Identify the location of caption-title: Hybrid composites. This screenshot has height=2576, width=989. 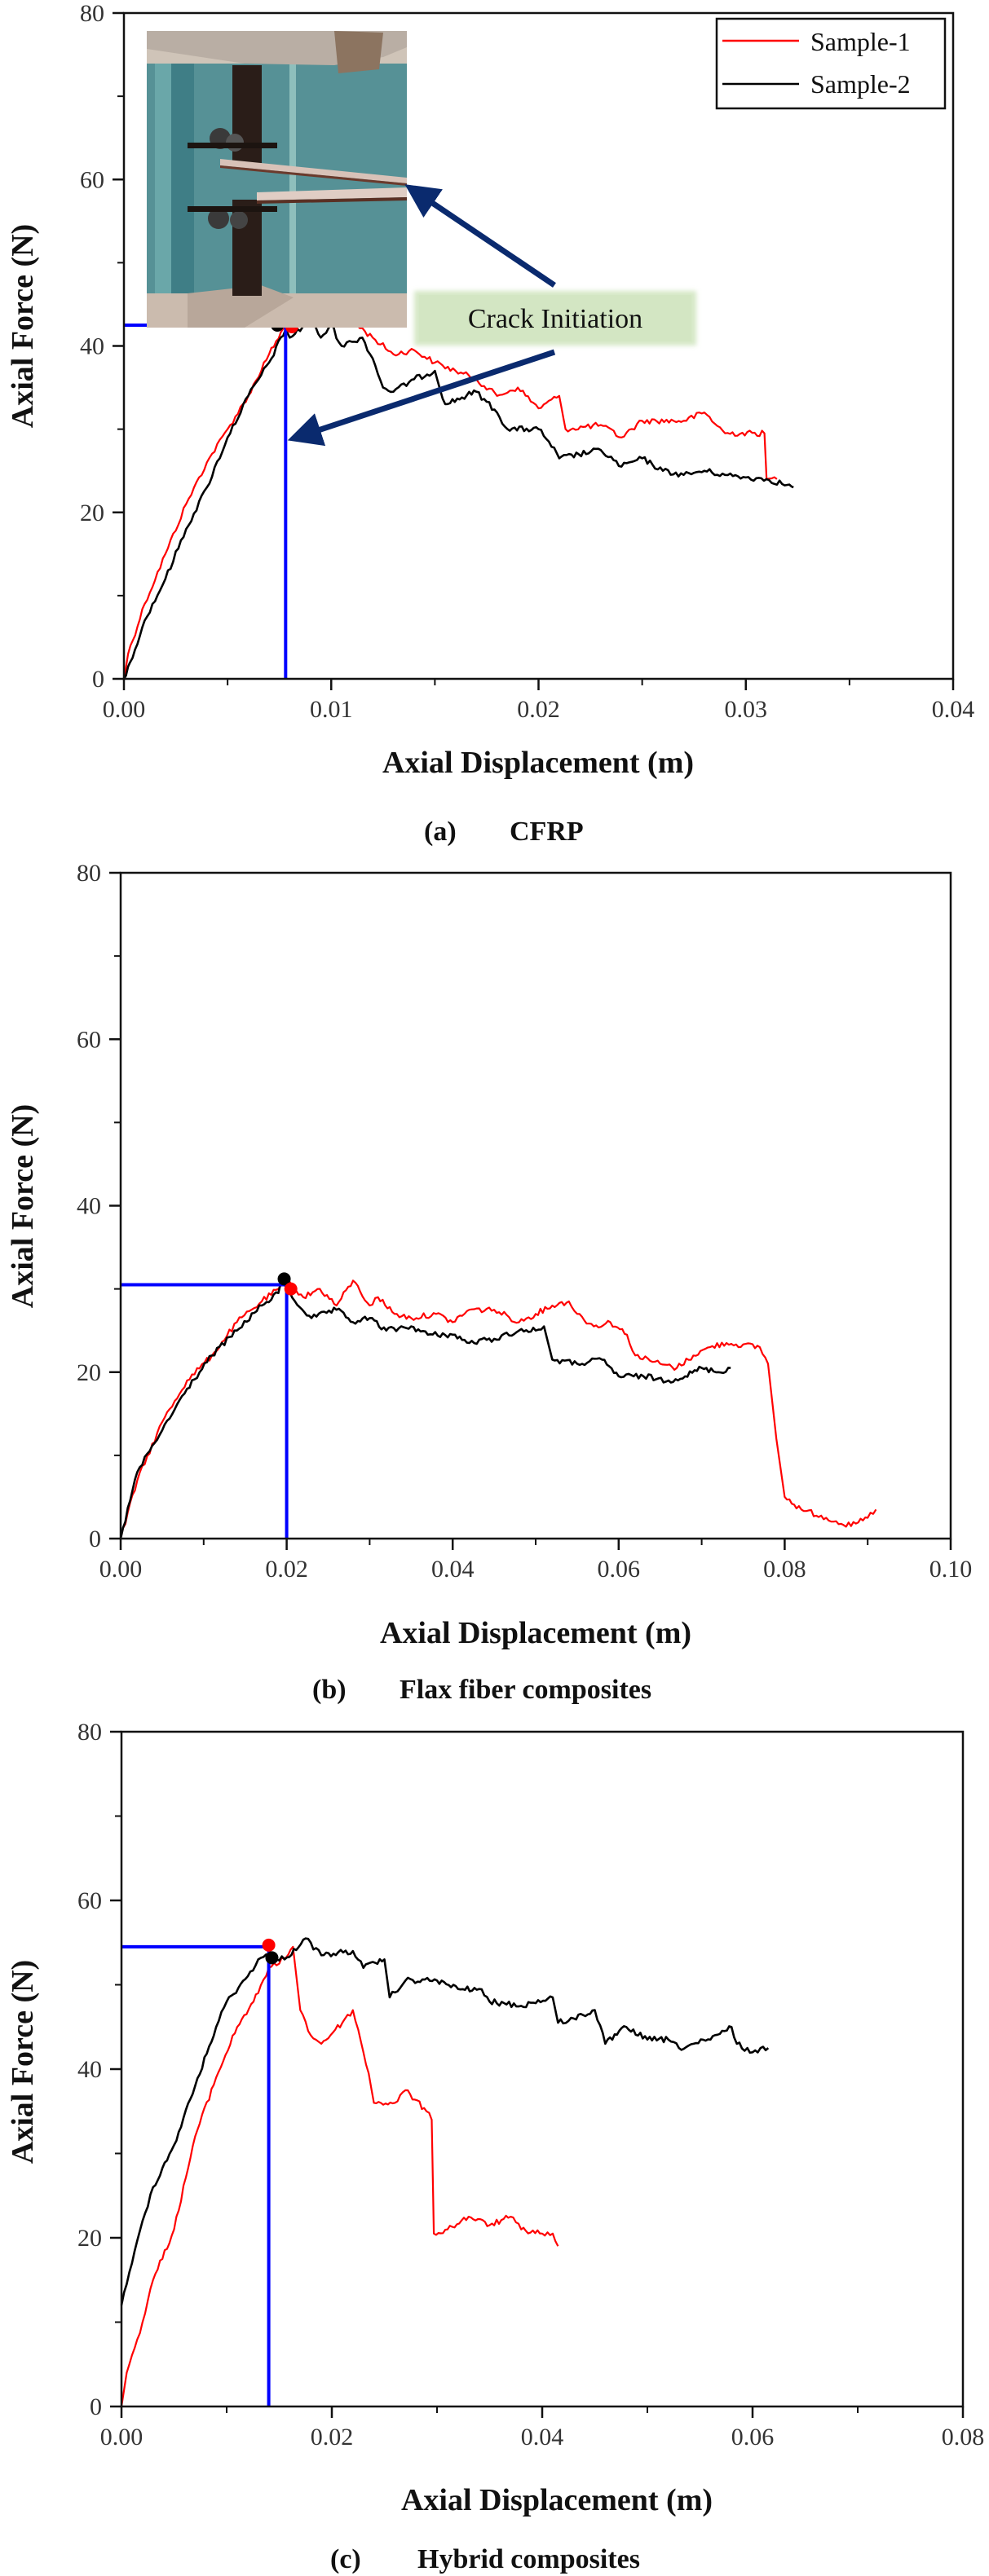
(528, 2559).